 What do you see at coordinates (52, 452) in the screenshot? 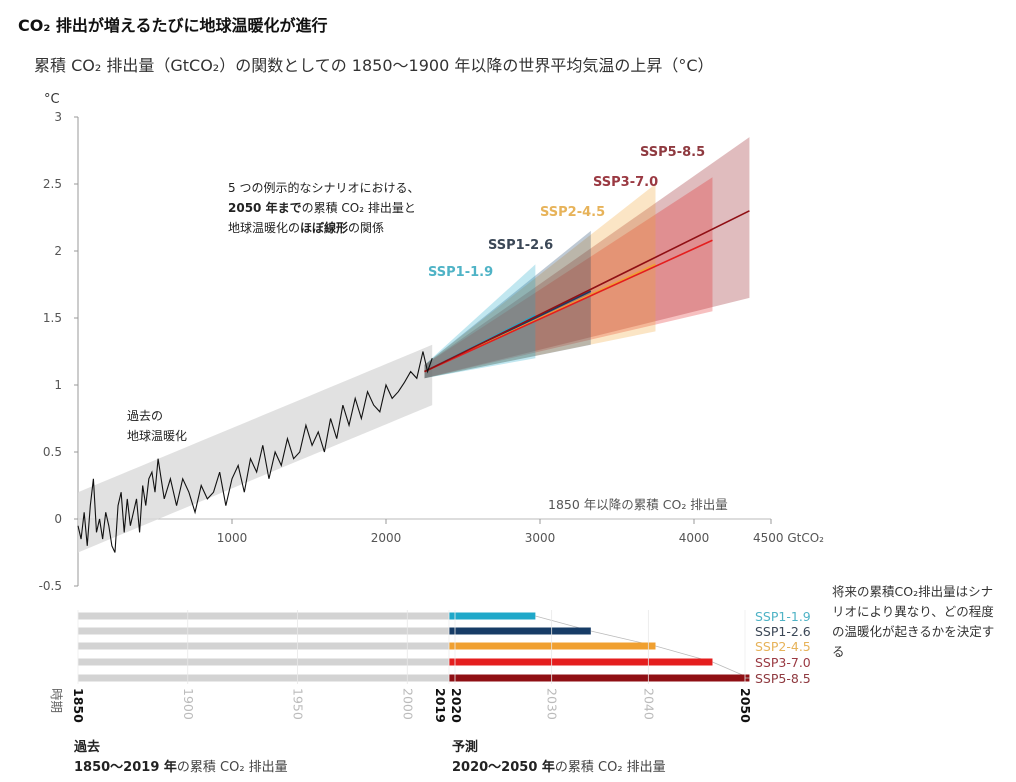
I see `y-tick-label: 0.5` at bounding box center [52, 452].